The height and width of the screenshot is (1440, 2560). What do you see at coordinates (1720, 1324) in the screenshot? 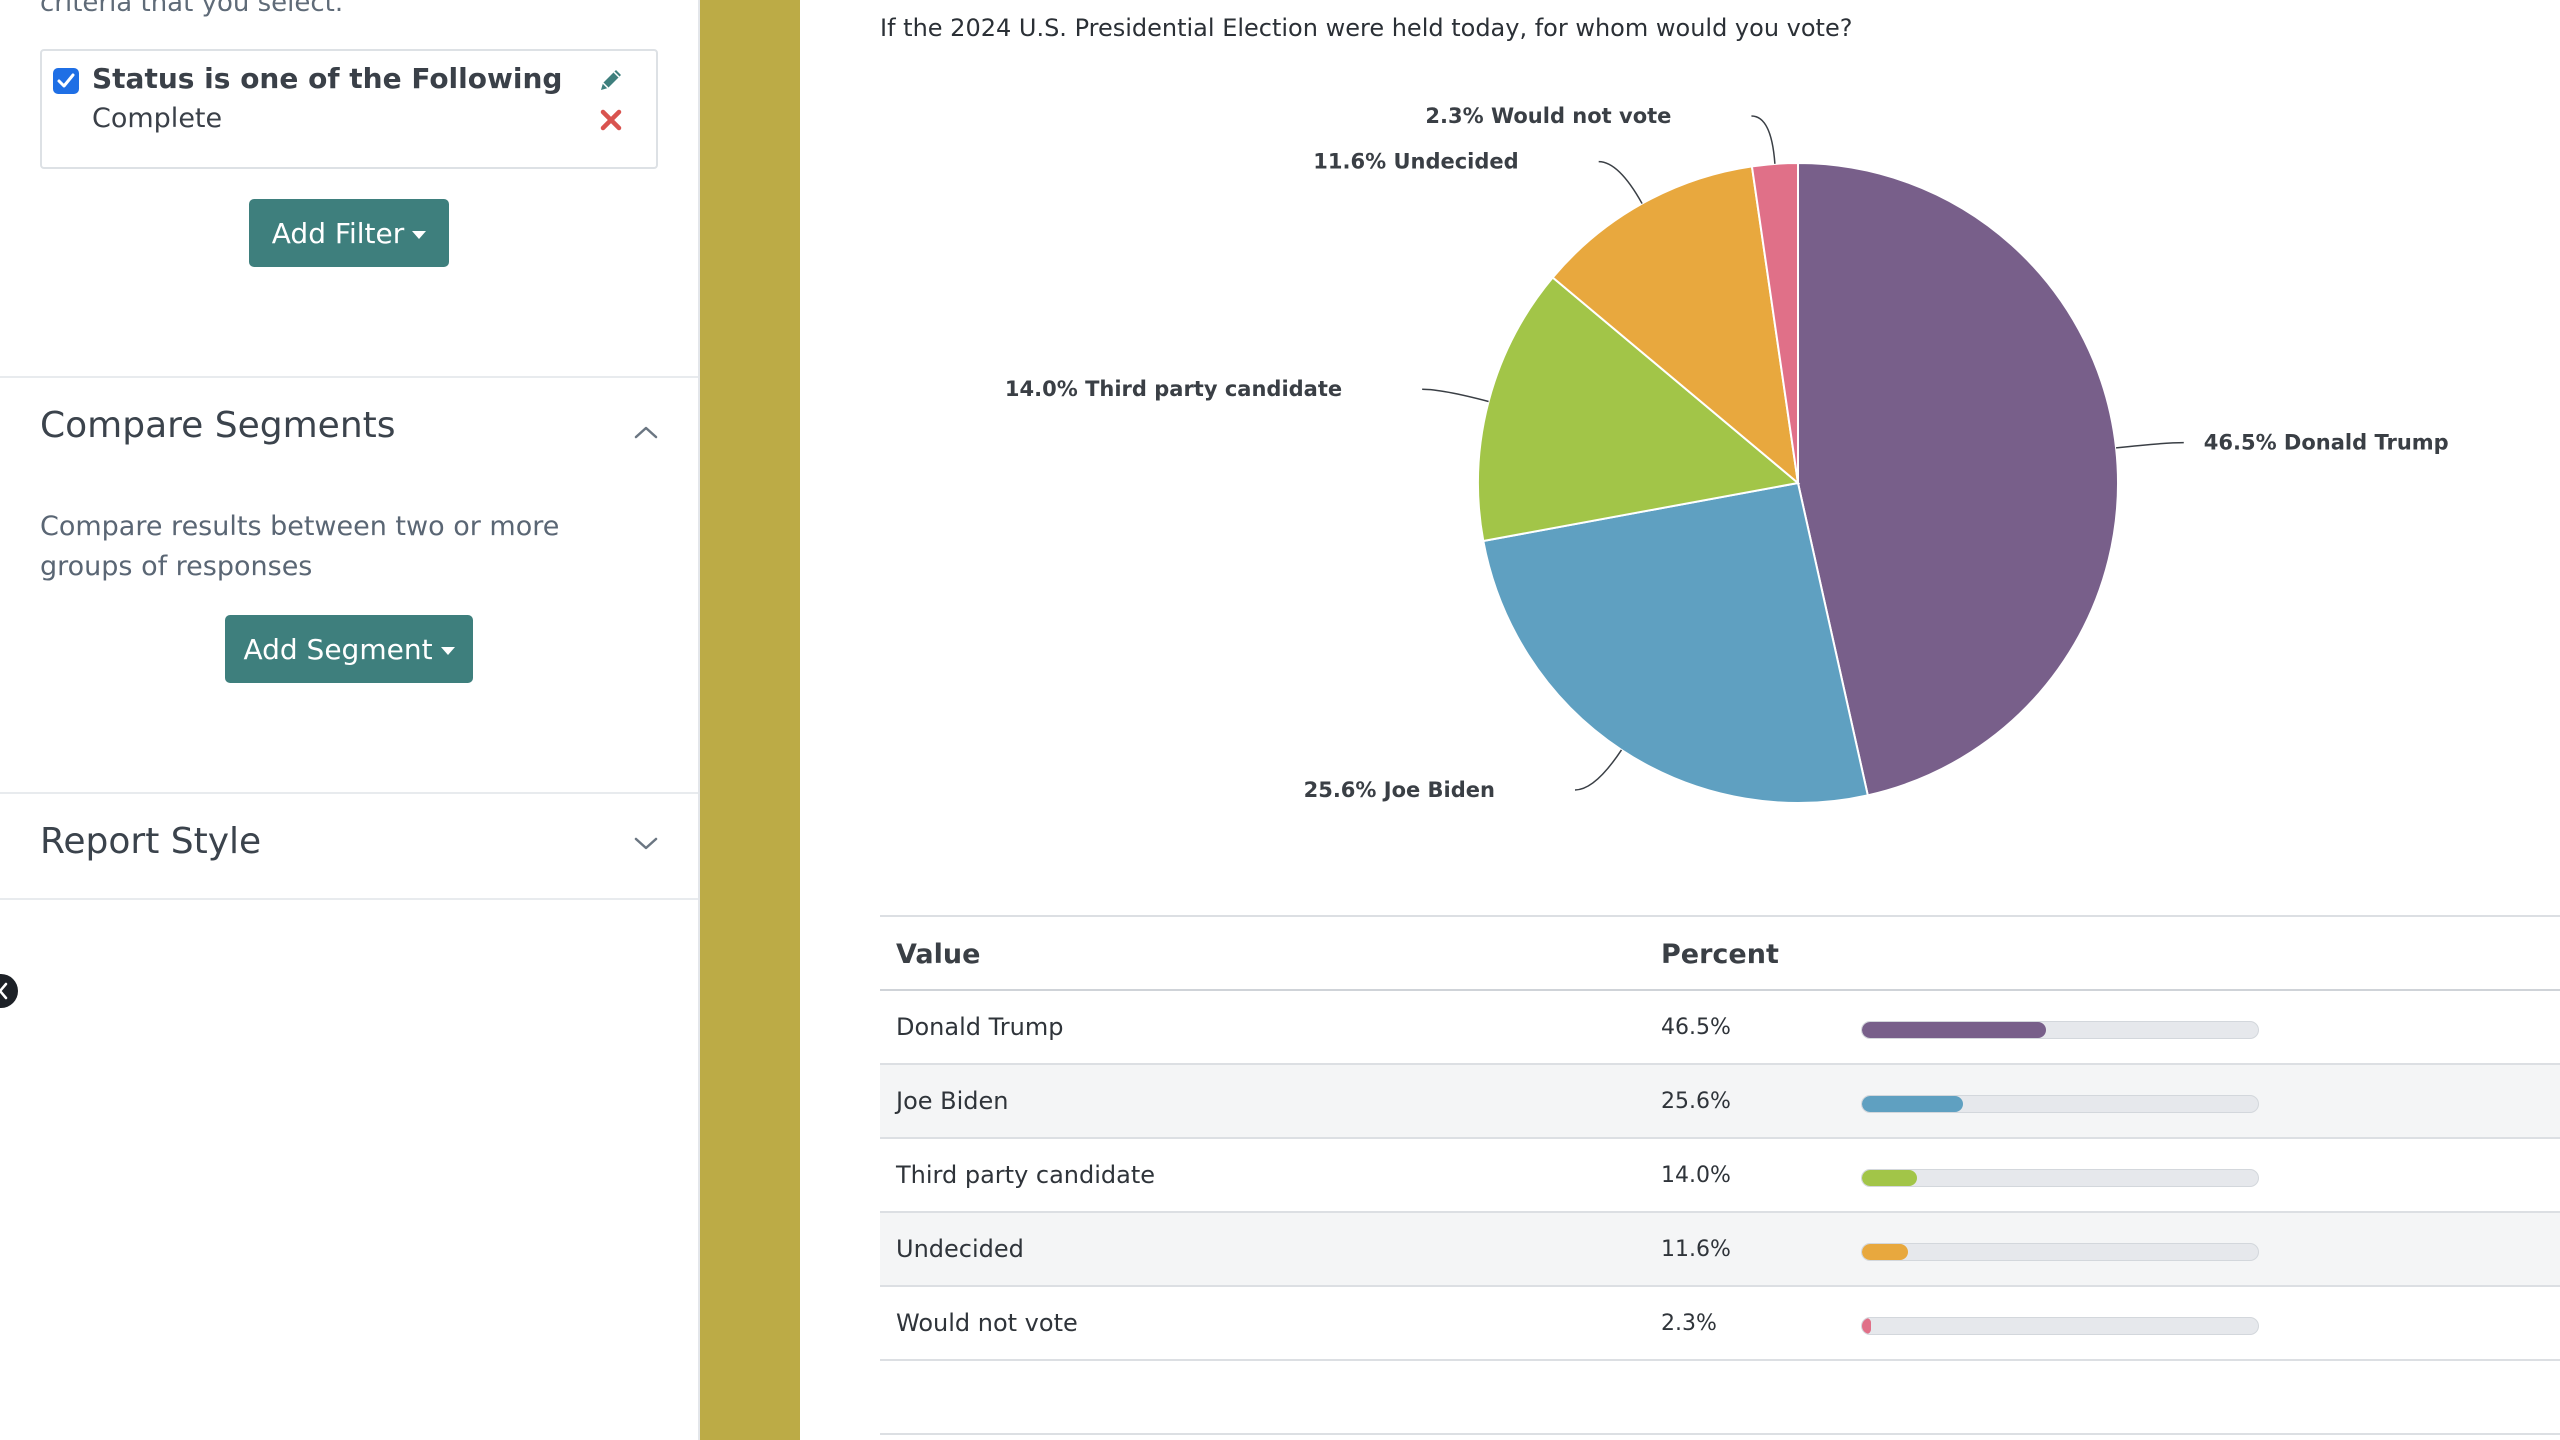
I see `table-row: Would not vote 2.3%` at bounding box center [1720, 1324].